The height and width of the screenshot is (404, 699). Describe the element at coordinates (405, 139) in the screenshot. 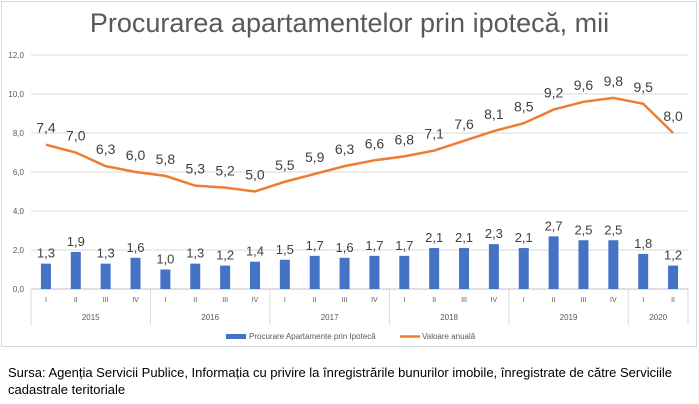

I see `line-data-label: 6,8` at that location.